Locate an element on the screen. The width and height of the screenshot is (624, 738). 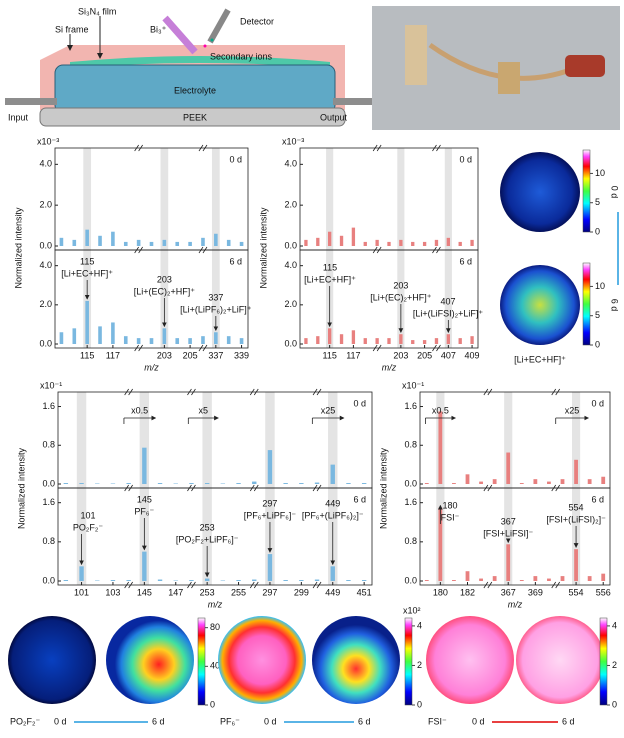
annotation-mass: 253 is located at coordinates (207, 527).